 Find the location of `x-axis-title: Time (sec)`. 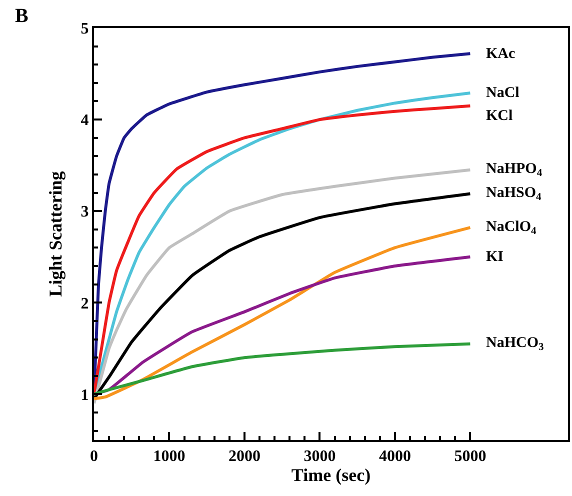

x-axis-title: Time (sec) is located at coordinates (331, 475).